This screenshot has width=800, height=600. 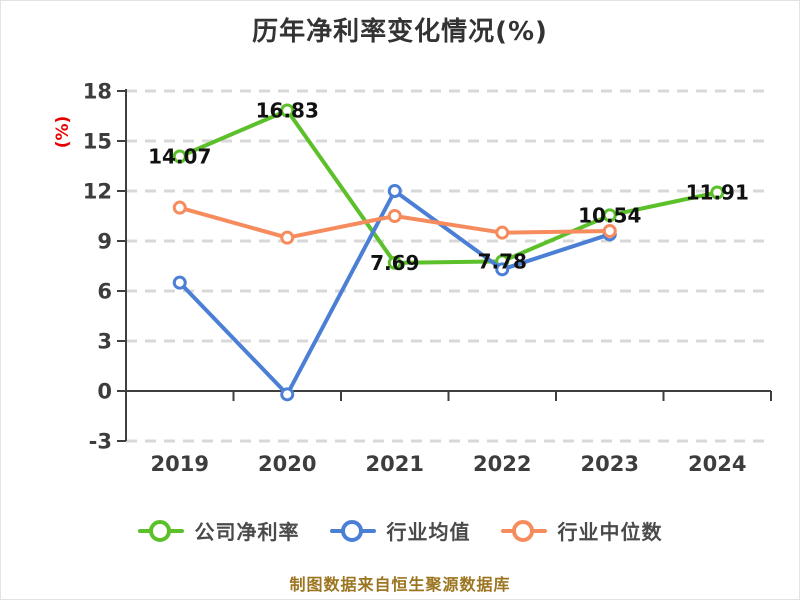 I want to click on data-source-note: 制图数据来自恒生聚源数据库, so click(x=400, y=584).